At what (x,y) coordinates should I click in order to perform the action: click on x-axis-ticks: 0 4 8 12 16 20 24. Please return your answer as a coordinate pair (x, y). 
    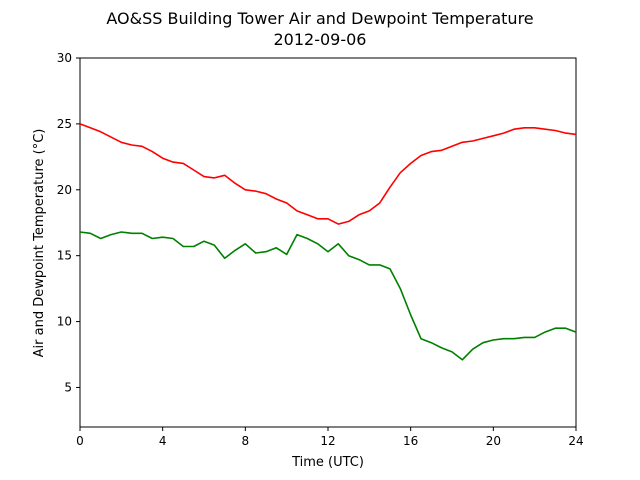
    Looking at the image, I should click on (330, 437).